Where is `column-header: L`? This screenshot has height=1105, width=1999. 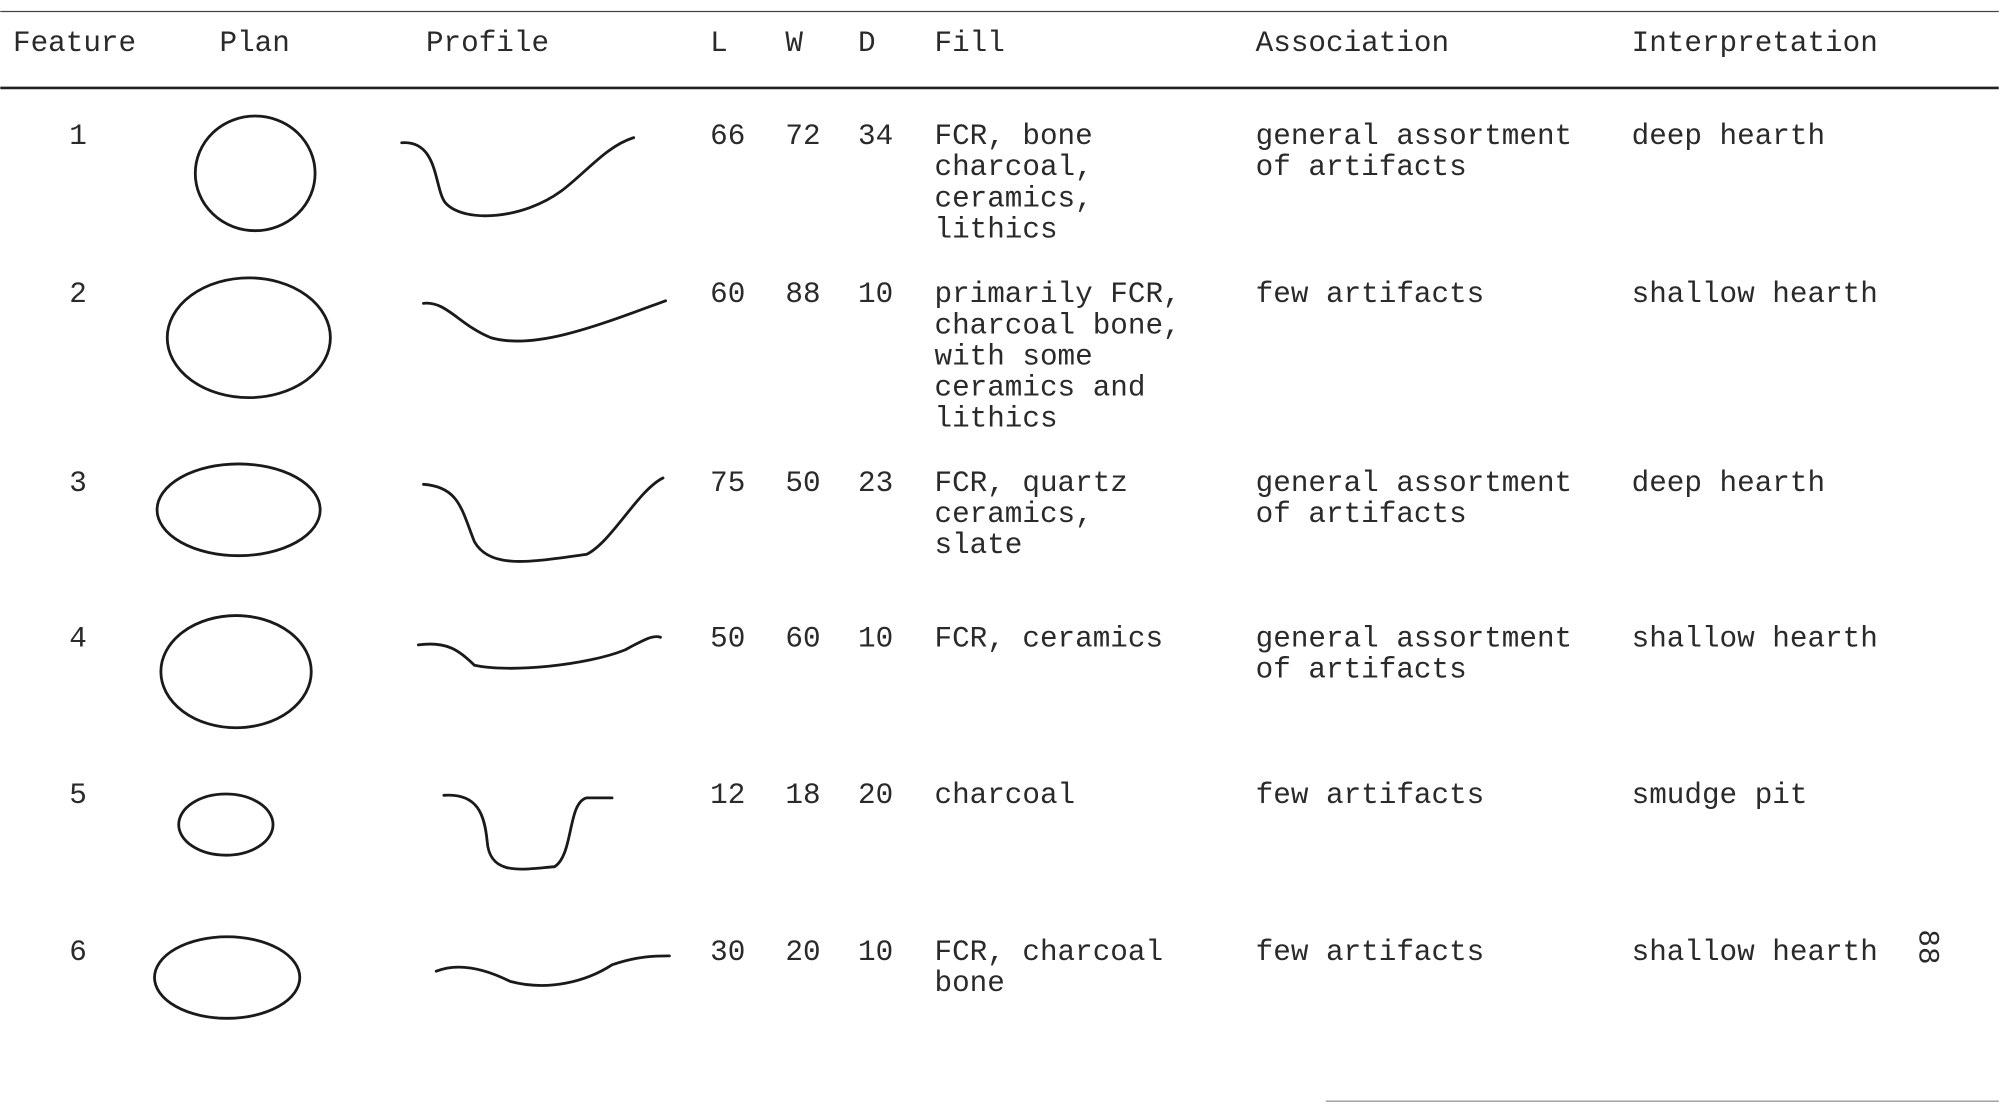
column-header: L is located at coordinates (719, 43).